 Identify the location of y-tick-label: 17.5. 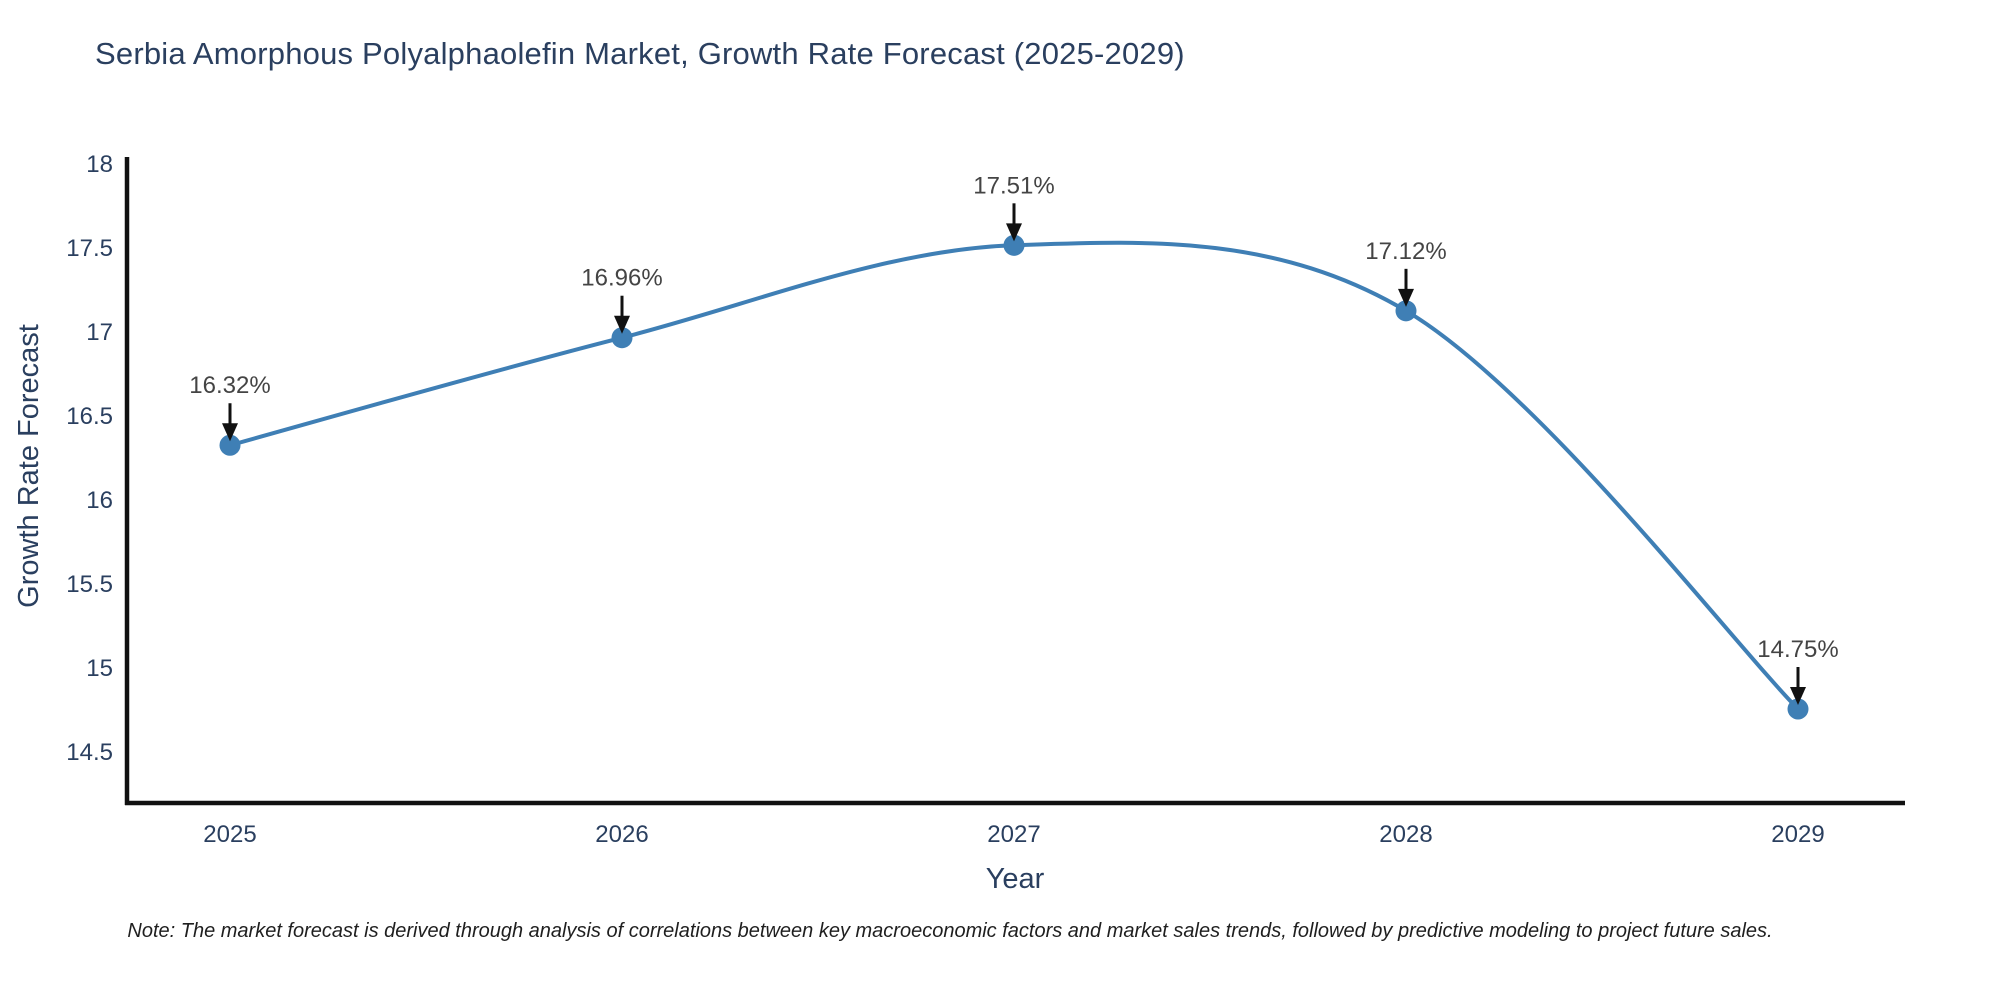
(89, 248).